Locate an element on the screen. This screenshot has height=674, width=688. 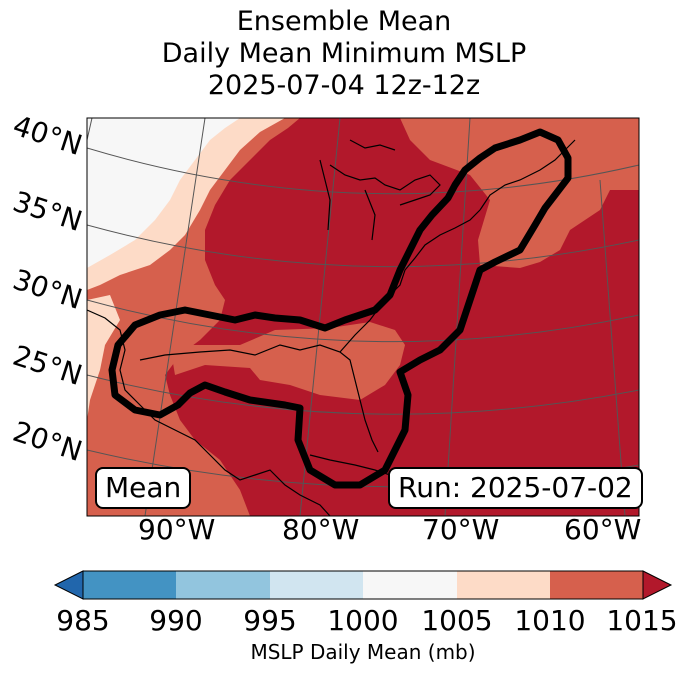
colorbar is located at coordinates (363, 585).